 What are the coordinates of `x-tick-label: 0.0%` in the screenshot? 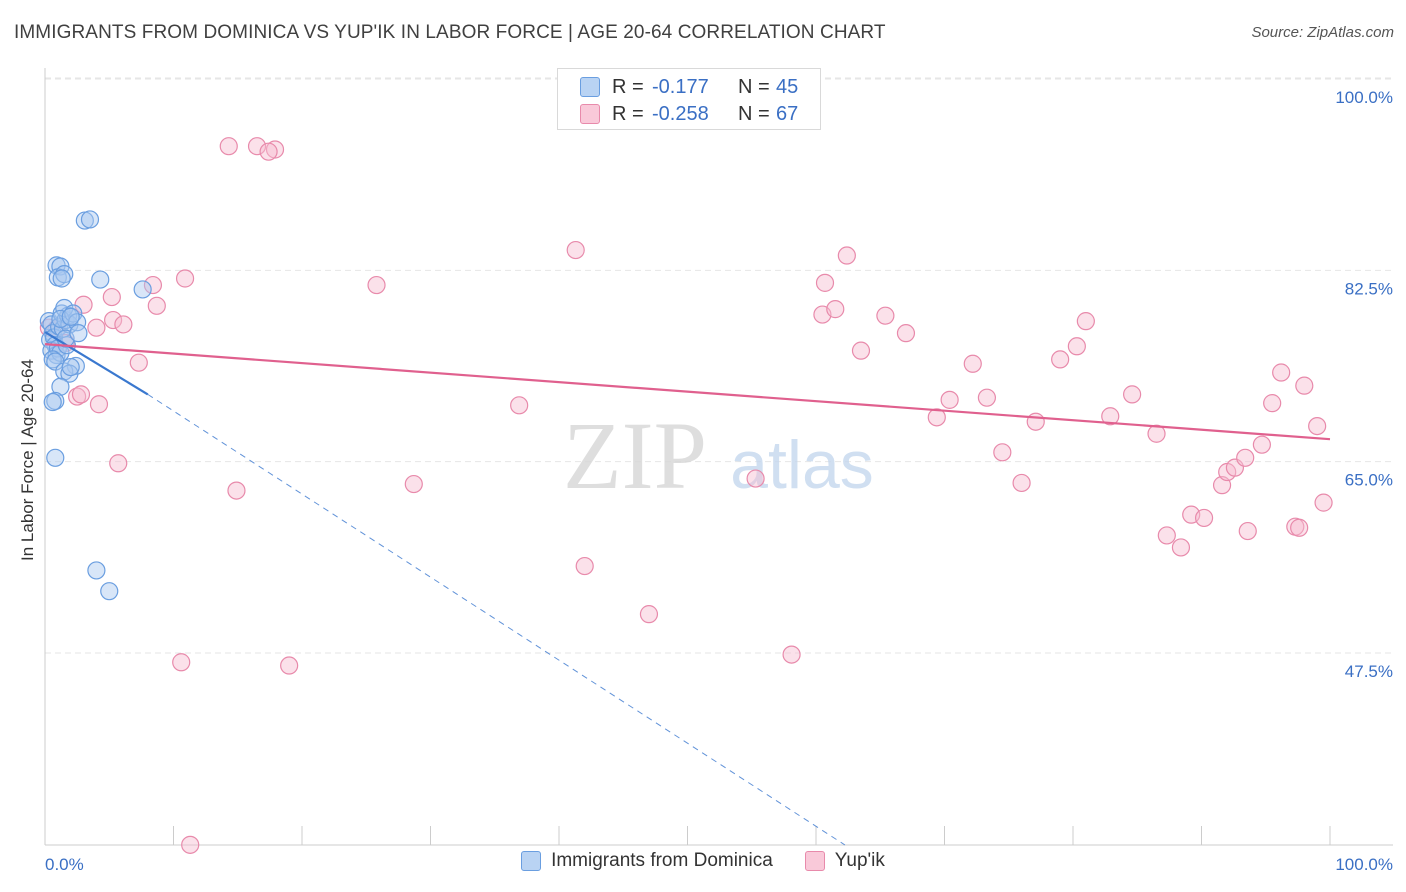 It's located at (64, 864).